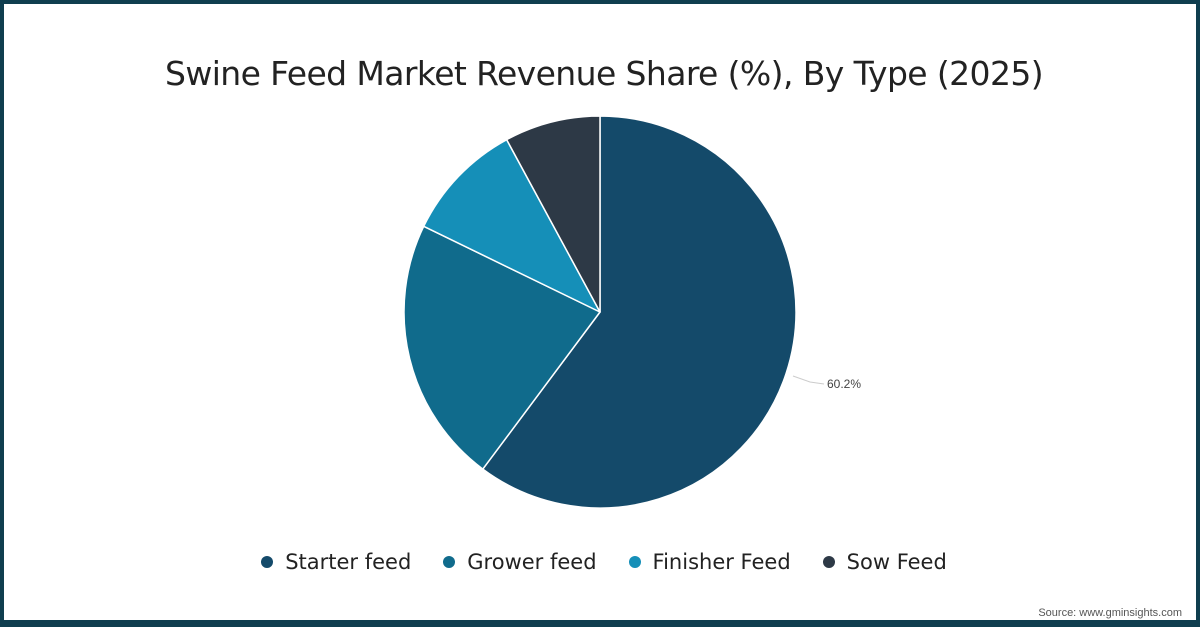 The width and height of the screenshot is (1200, 631). What do you see at coordinates (896, 562) in the screenshot?
I see `legend-label: Sow Feed` at bounding box center [896, 562].